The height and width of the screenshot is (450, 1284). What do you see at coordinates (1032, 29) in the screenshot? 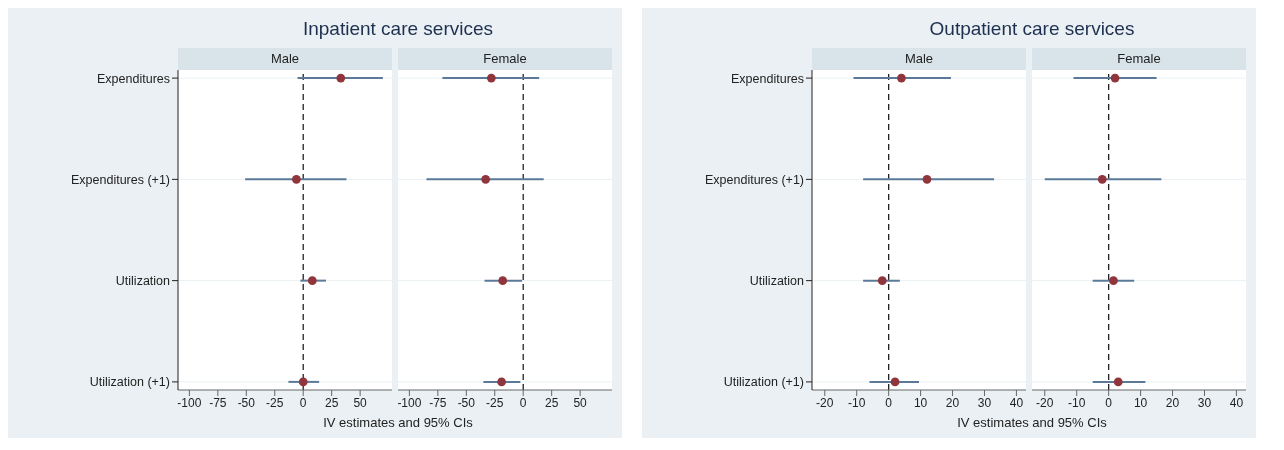
I see `chart-title: Outpatient care services` at bounding box center [1032, 29].